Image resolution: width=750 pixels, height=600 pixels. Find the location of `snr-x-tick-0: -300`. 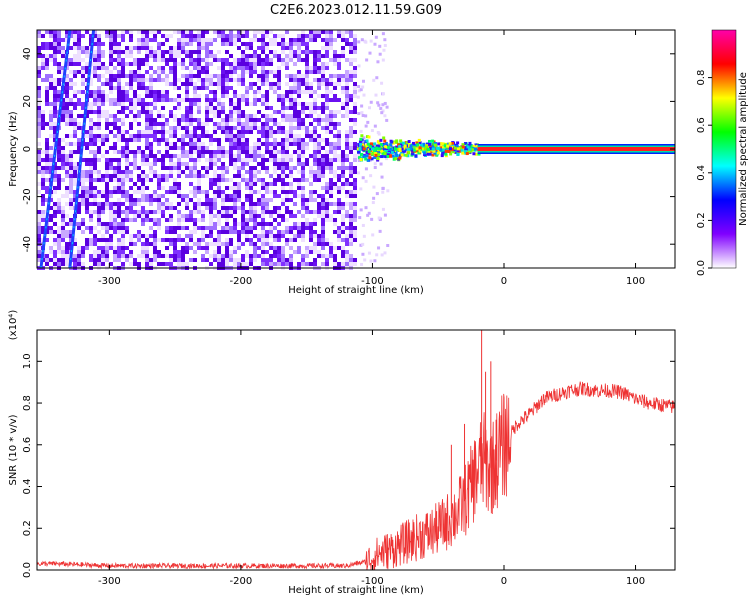

snr-x-tick-0: -300 is located at coordinates (109, 581).